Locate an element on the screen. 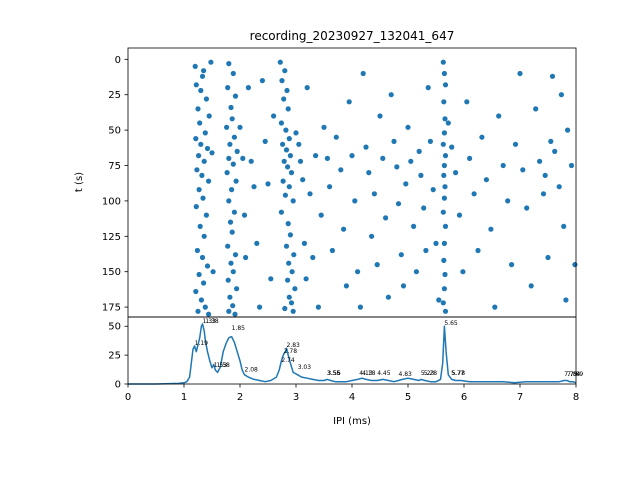 Image resolution: width=640 pixels, height=480 pixels. peak-label: 1.58 is located at coordinates (224, 365).